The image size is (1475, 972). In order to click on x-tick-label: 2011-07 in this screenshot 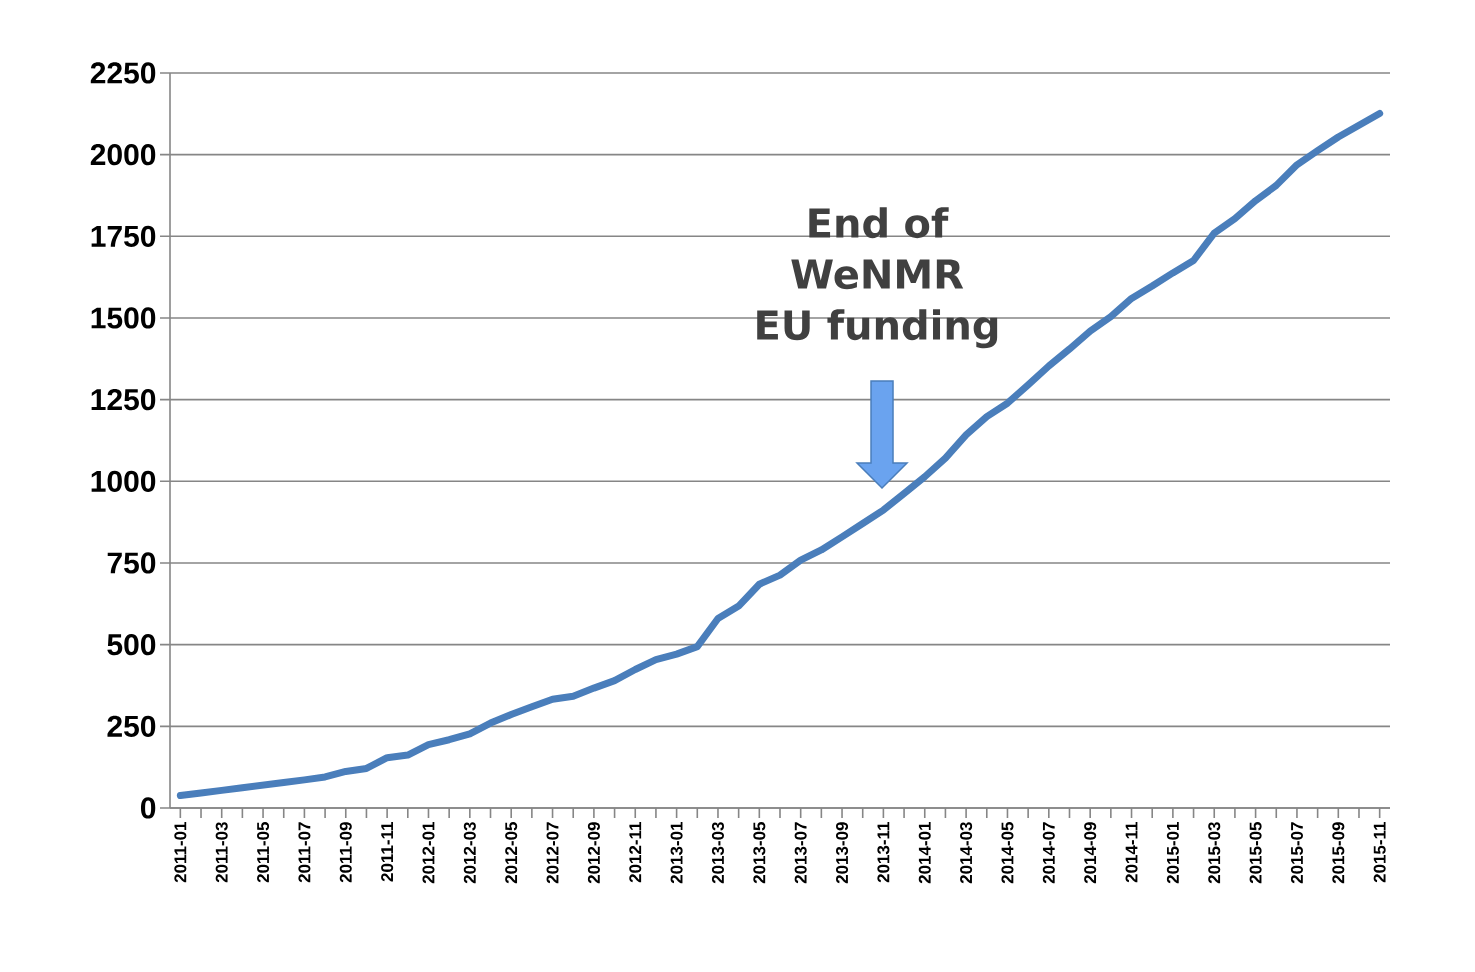, I will do `click(304, 852)`.